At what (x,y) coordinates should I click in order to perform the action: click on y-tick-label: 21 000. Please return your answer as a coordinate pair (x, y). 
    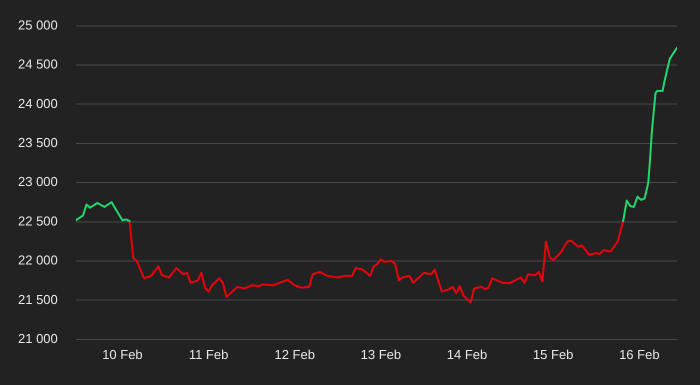
    Looking at the image, I should click on (38, 338).